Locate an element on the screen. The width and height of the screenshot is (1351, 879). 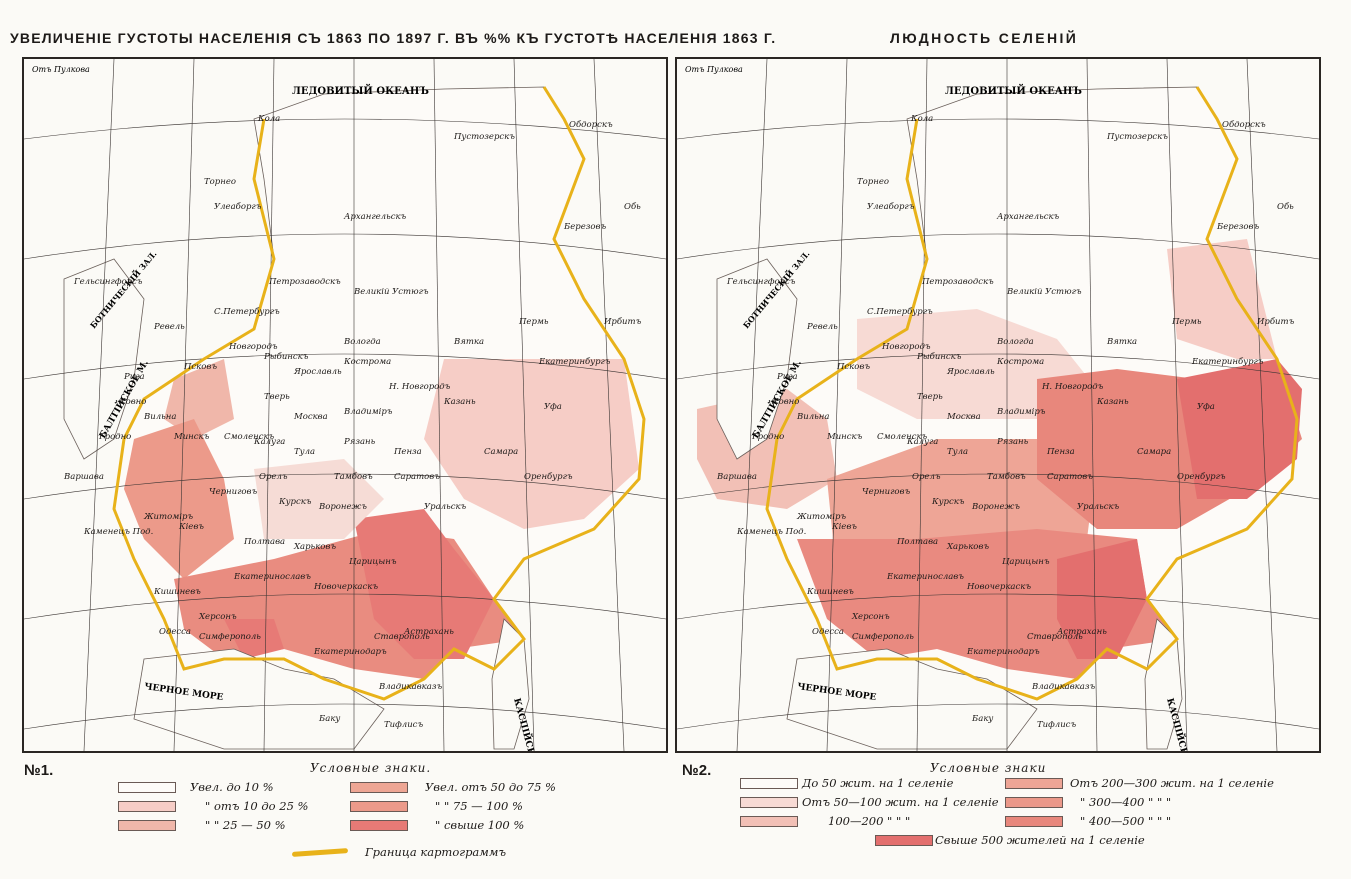
legend1-label-0: Увел. до 10 % is located at coordinates (232, 787).